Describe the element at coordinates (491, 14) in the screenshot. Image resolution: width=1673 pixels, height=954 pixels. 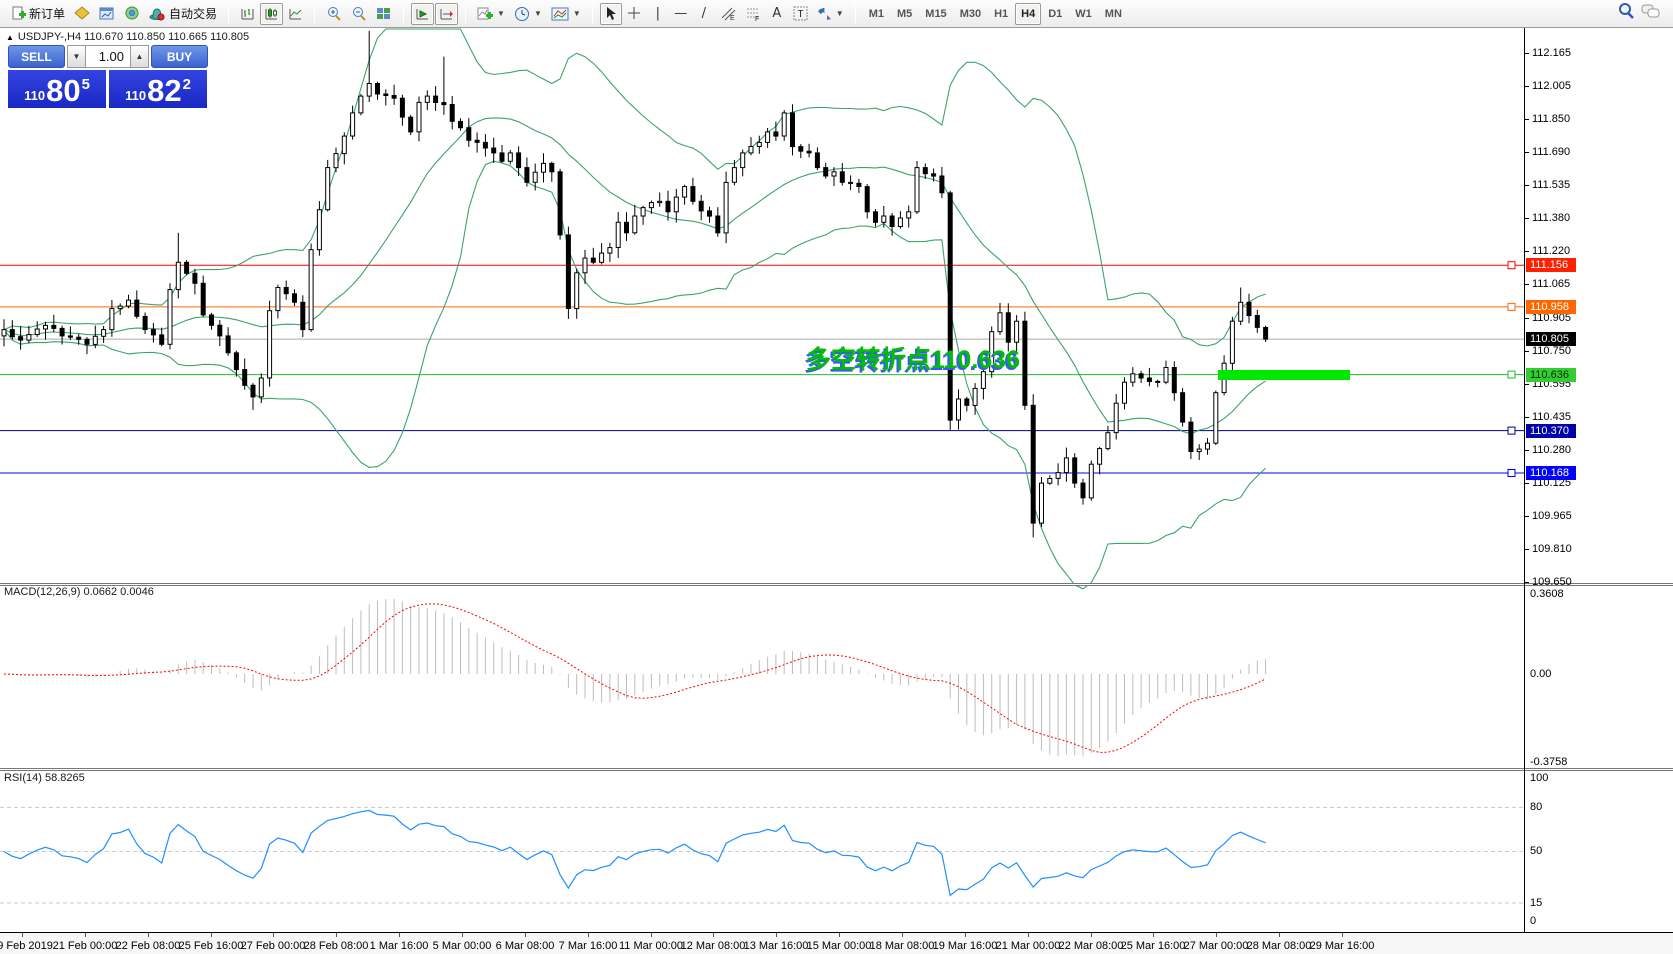
I see `indicators-button: ▼` at that location.